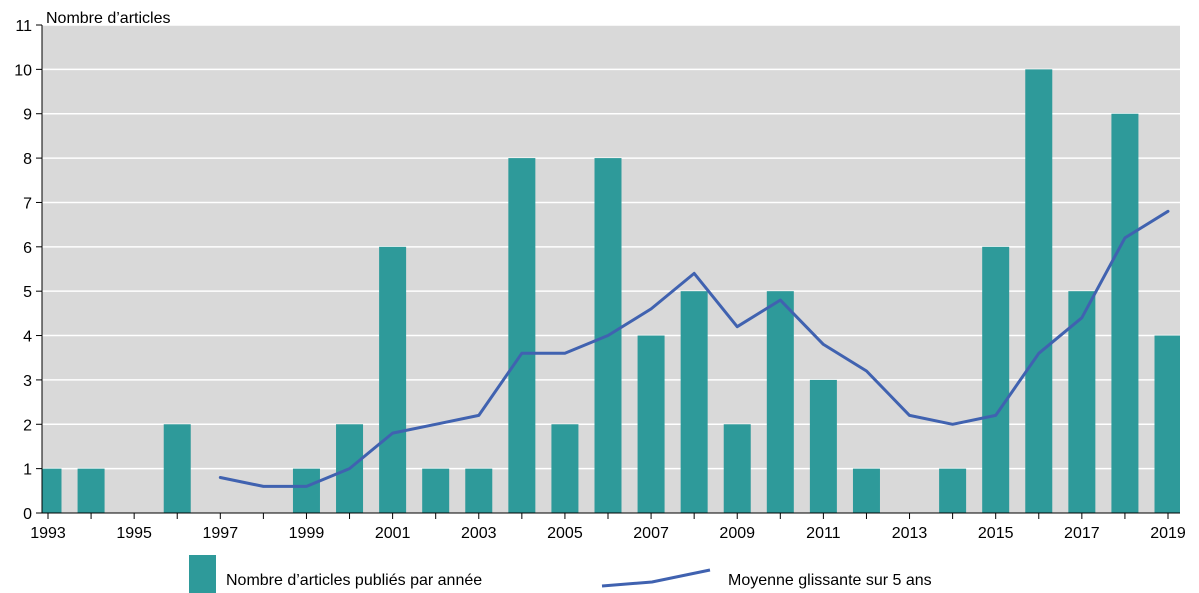 The width and height of the screenshot is (1199, 593). Describe the element at coordinates (27, 425) in the screenshot. I see `y-tick-label: 2` at that location.